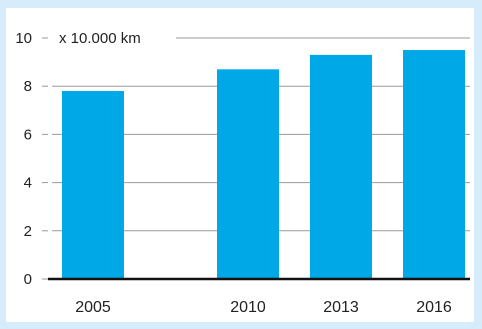 The height and width of the screenshot is (329, 482). What do you see at coordinates (341, 307) in the screenshot?
I see `x-category-label: 2013` at bounding box center [341, 307].